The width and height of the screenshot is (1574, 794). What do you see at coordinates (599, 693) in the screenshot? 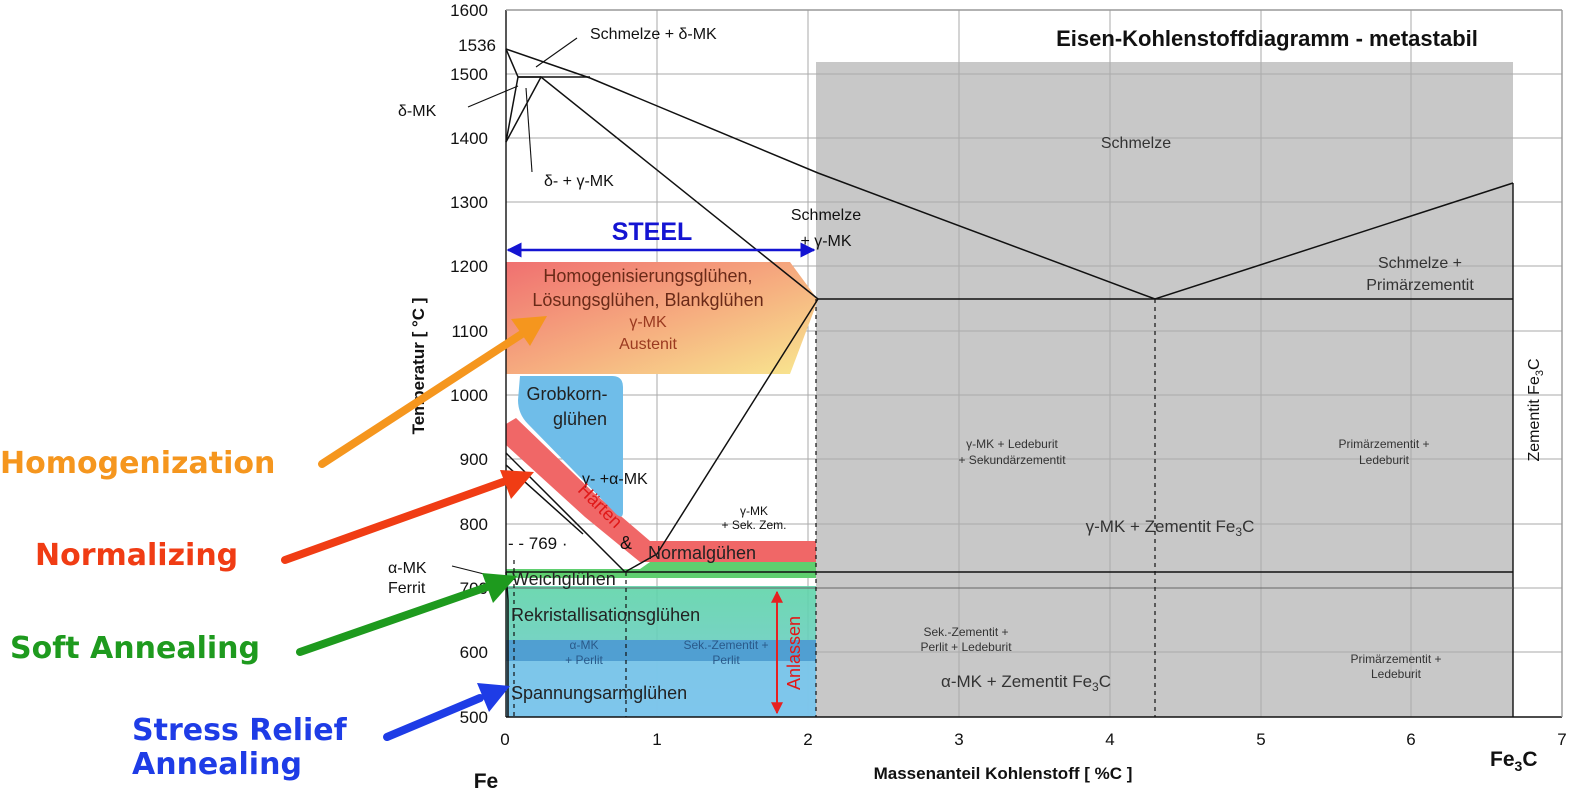
I see `label-spannung: Spannungsarmglühen` at bounding box center [599, 693].